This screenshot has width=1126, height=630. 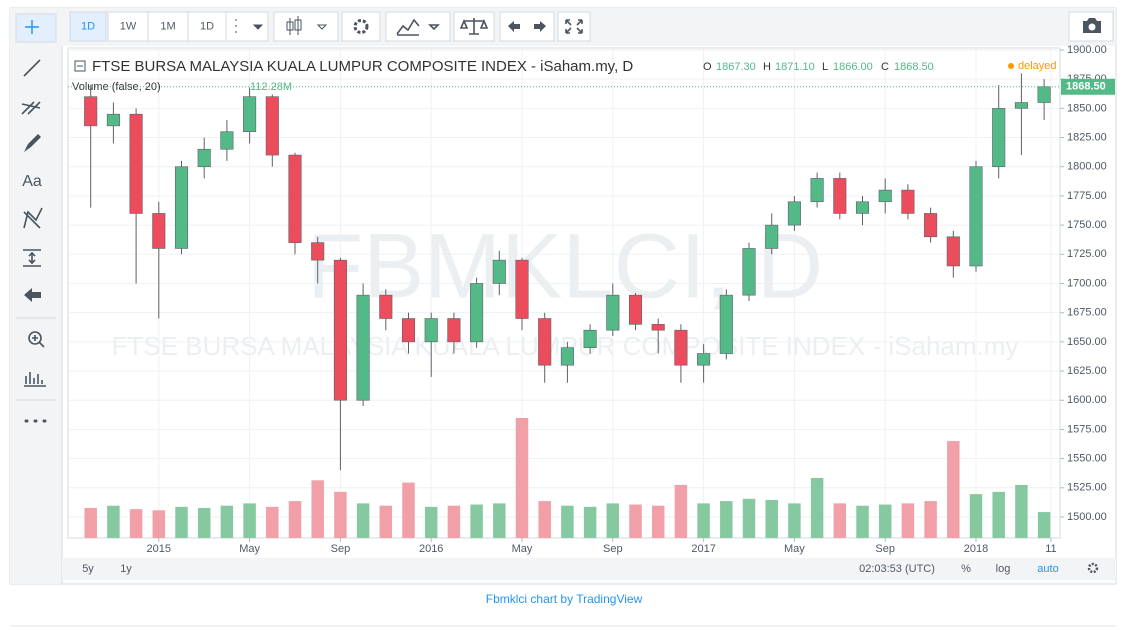 I want to click on x-tick-label: 2015, so click(x=159, y=549).